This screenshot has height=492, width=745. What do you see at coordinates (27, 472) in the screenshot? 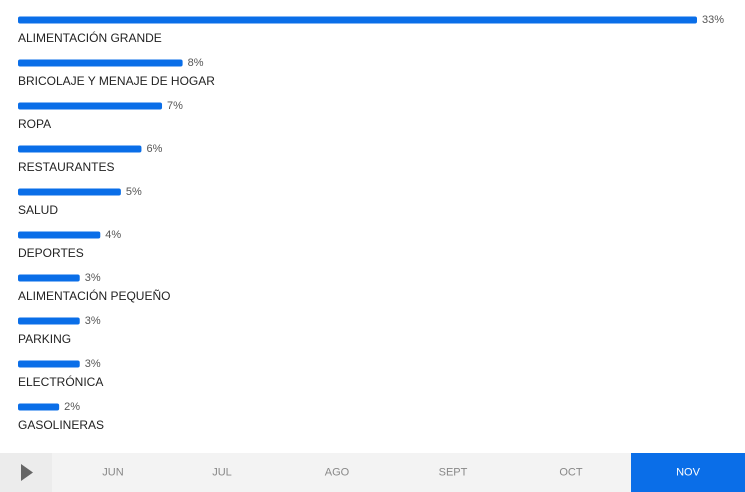
I see `play-icon` at bounding box center [27, 472].